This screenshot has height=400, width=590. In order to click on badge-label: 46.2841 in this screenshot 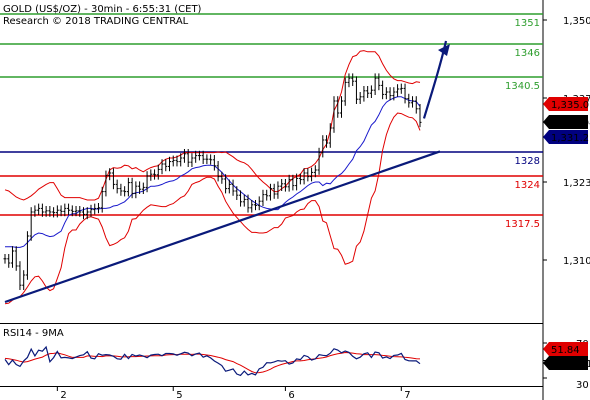, I will do `click(570, 364)`.